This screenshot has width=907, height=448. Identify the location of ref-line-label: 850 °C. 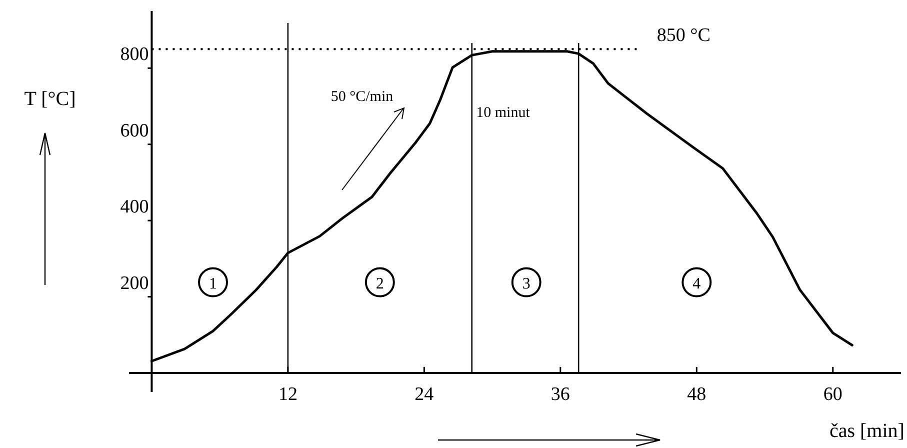
(683, 35).